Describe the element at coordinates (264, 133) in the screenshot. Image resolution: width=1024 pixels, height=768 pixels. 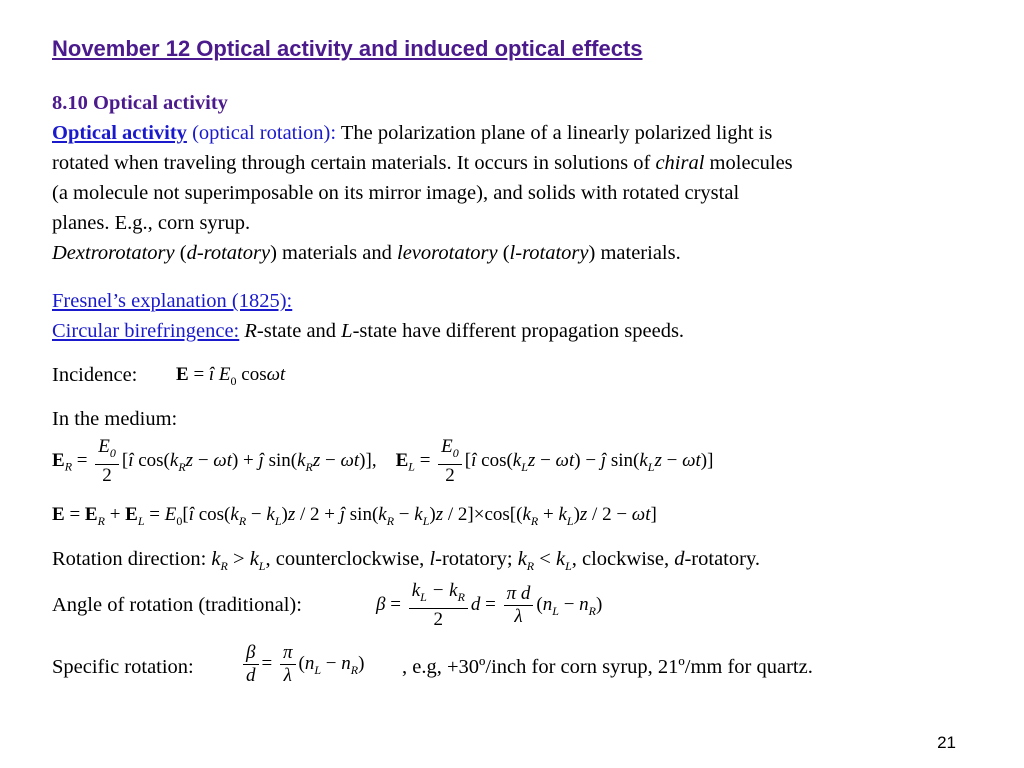
I see `term-aside: (optical rotation):` at that location.